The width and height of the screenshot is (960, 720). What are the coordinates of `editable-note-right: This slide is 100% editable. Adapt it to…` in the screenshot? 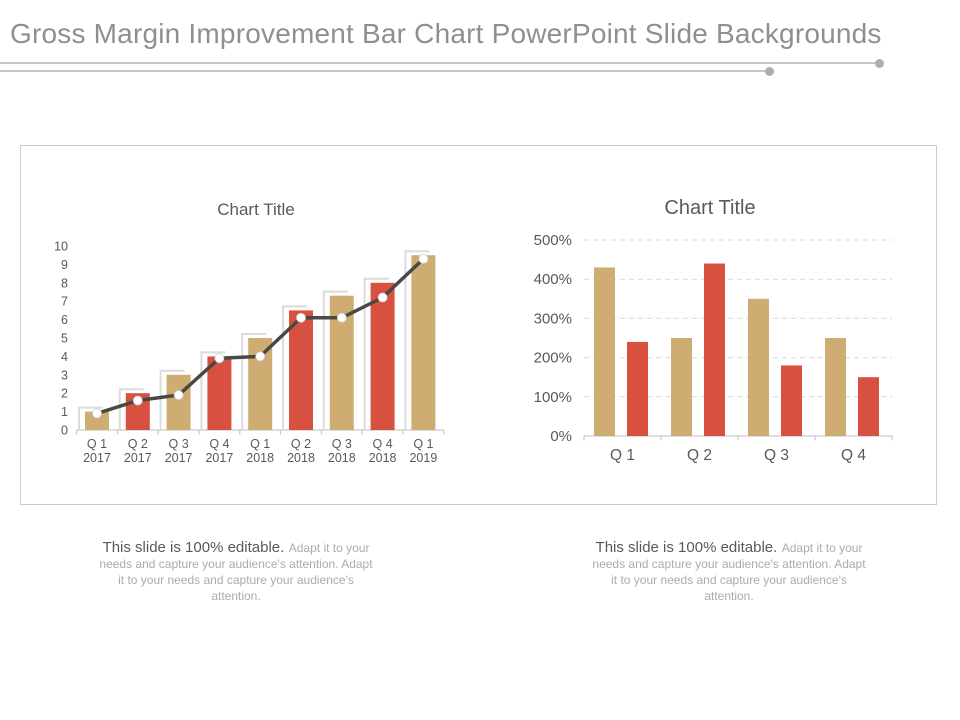 It's located at (729, 572).